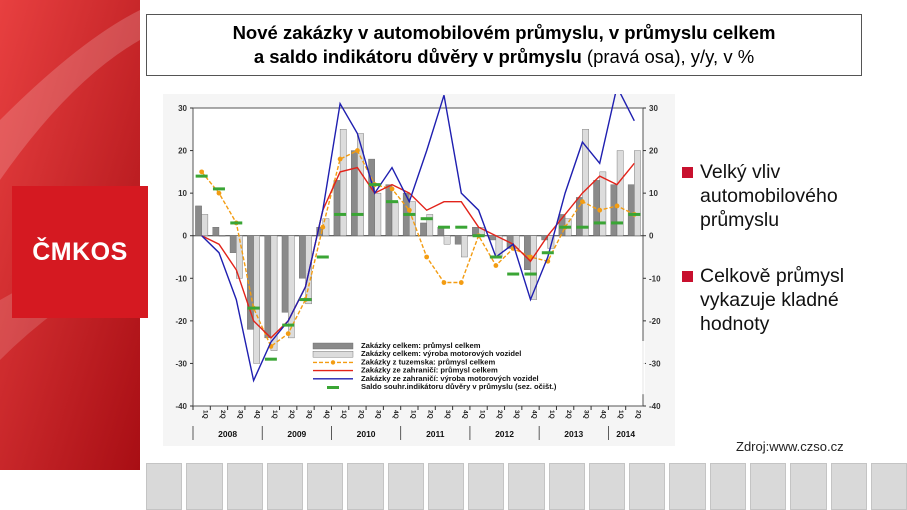  Describe the element at coordinates (504, 434) in the screenshot. I see `year-label: 2012` at that location.